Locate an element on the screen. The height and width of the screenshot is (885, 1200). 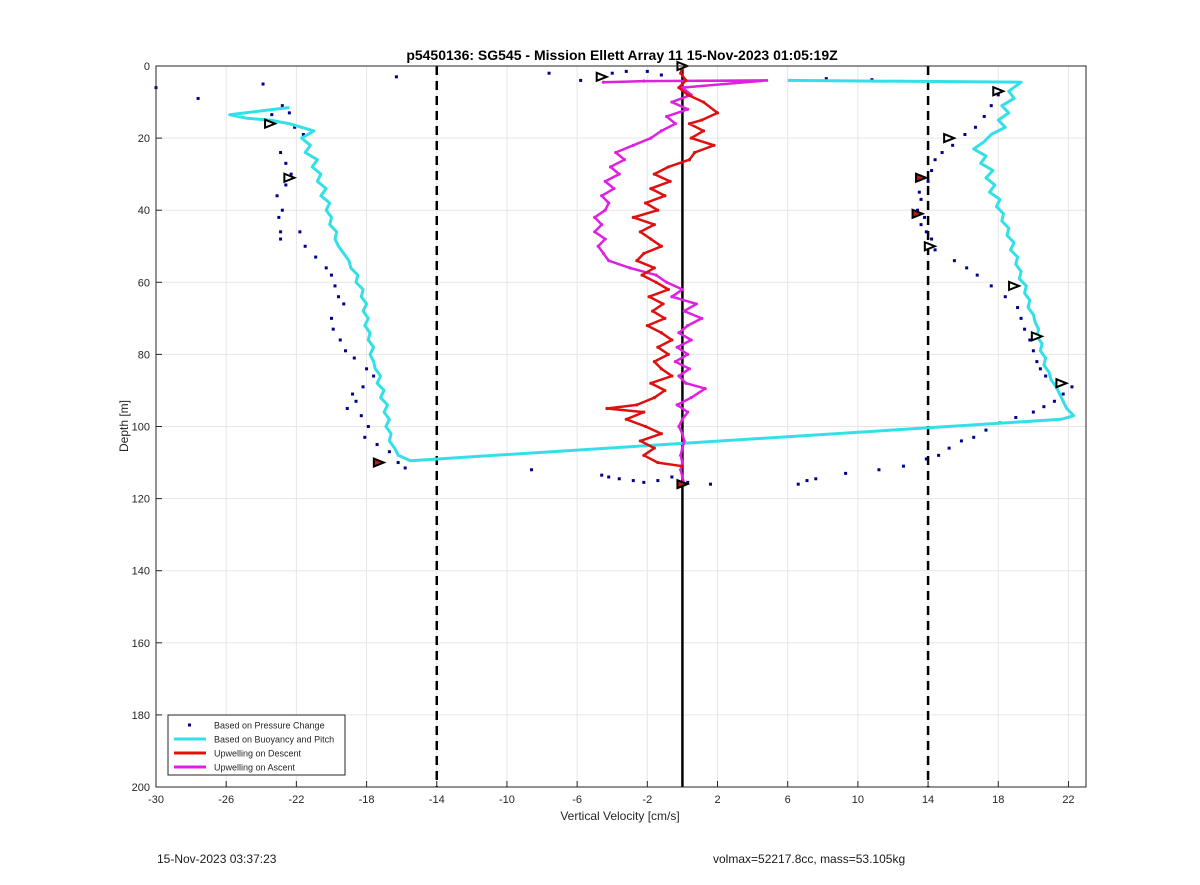
x-tick-label: -6 is located at coordinates (577, 800).